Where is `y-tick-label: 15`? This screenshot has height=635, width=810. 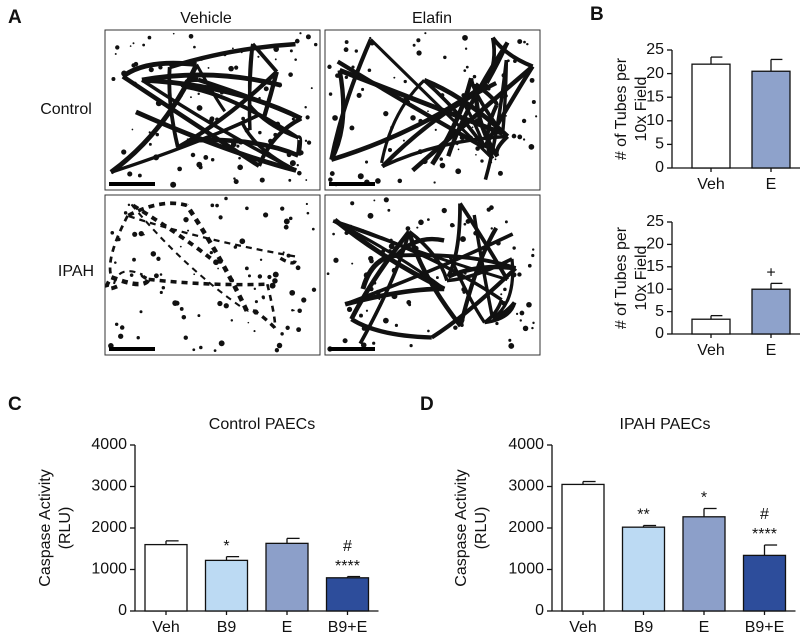 y-tick-label: 15 is located at coordinates (655, 266).